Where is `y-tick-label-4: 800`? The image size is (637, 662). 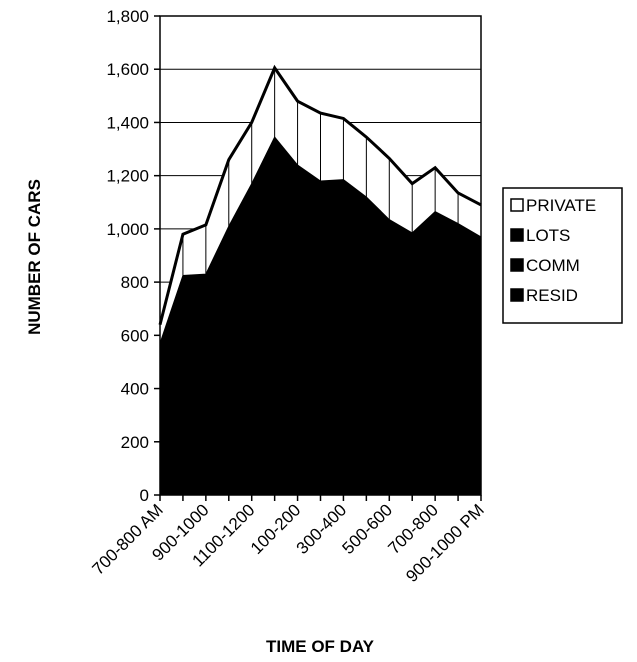 y-tick-label-4: 800 is located at coordinates (135, 282).